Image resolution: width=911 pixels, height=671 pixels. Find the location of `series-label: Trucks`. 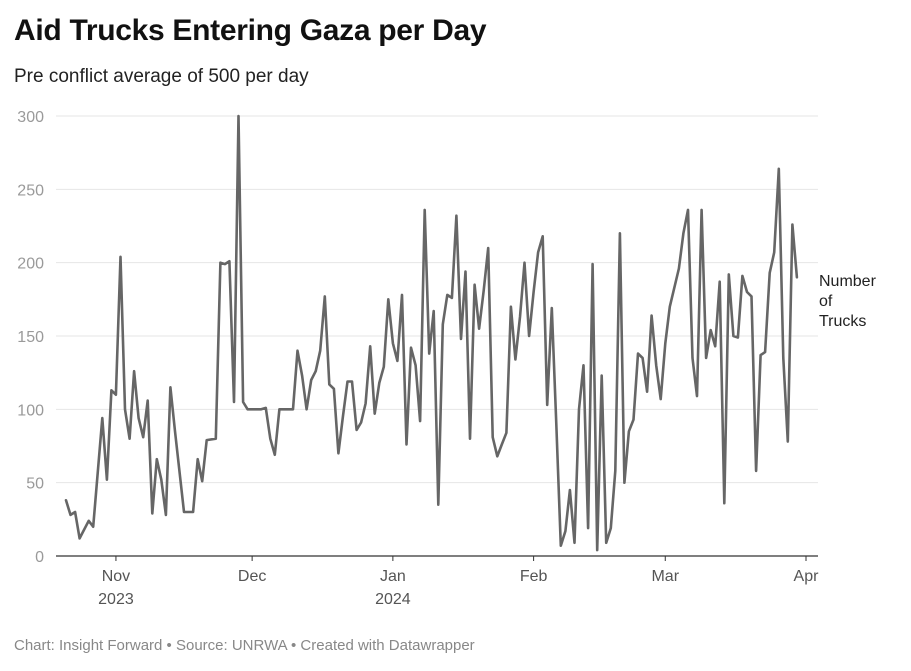

series-label: Trucks is located at coordinates (842, 321).